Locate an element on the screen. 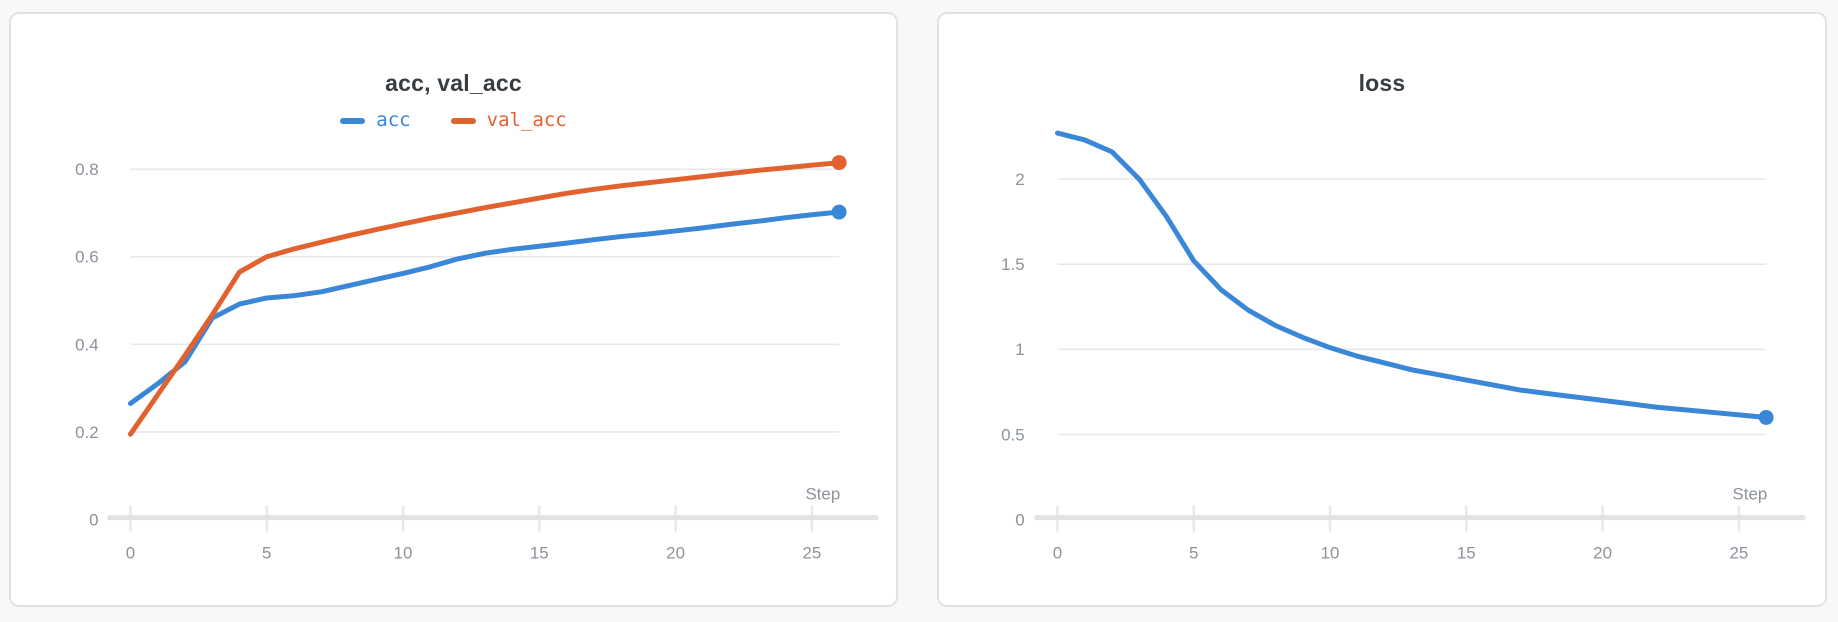 The width and height of the screenshot is (1838, 622). legend-label: val_acc is located at coordinates (526, 120).